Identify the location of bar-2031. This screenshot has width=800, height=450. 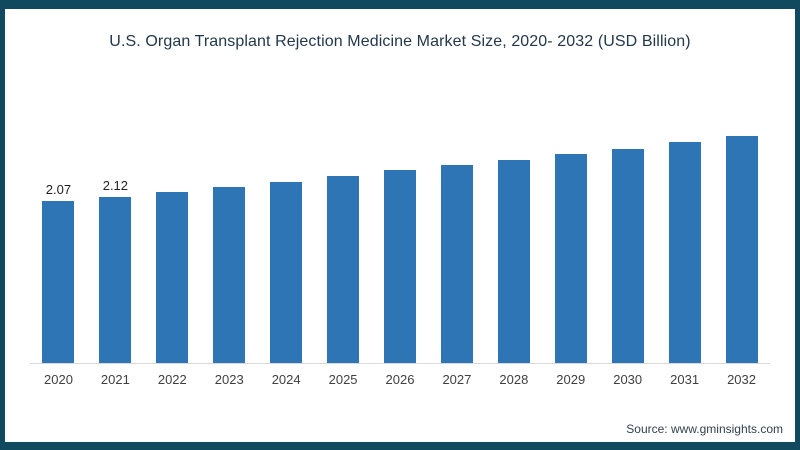
(684, 252).